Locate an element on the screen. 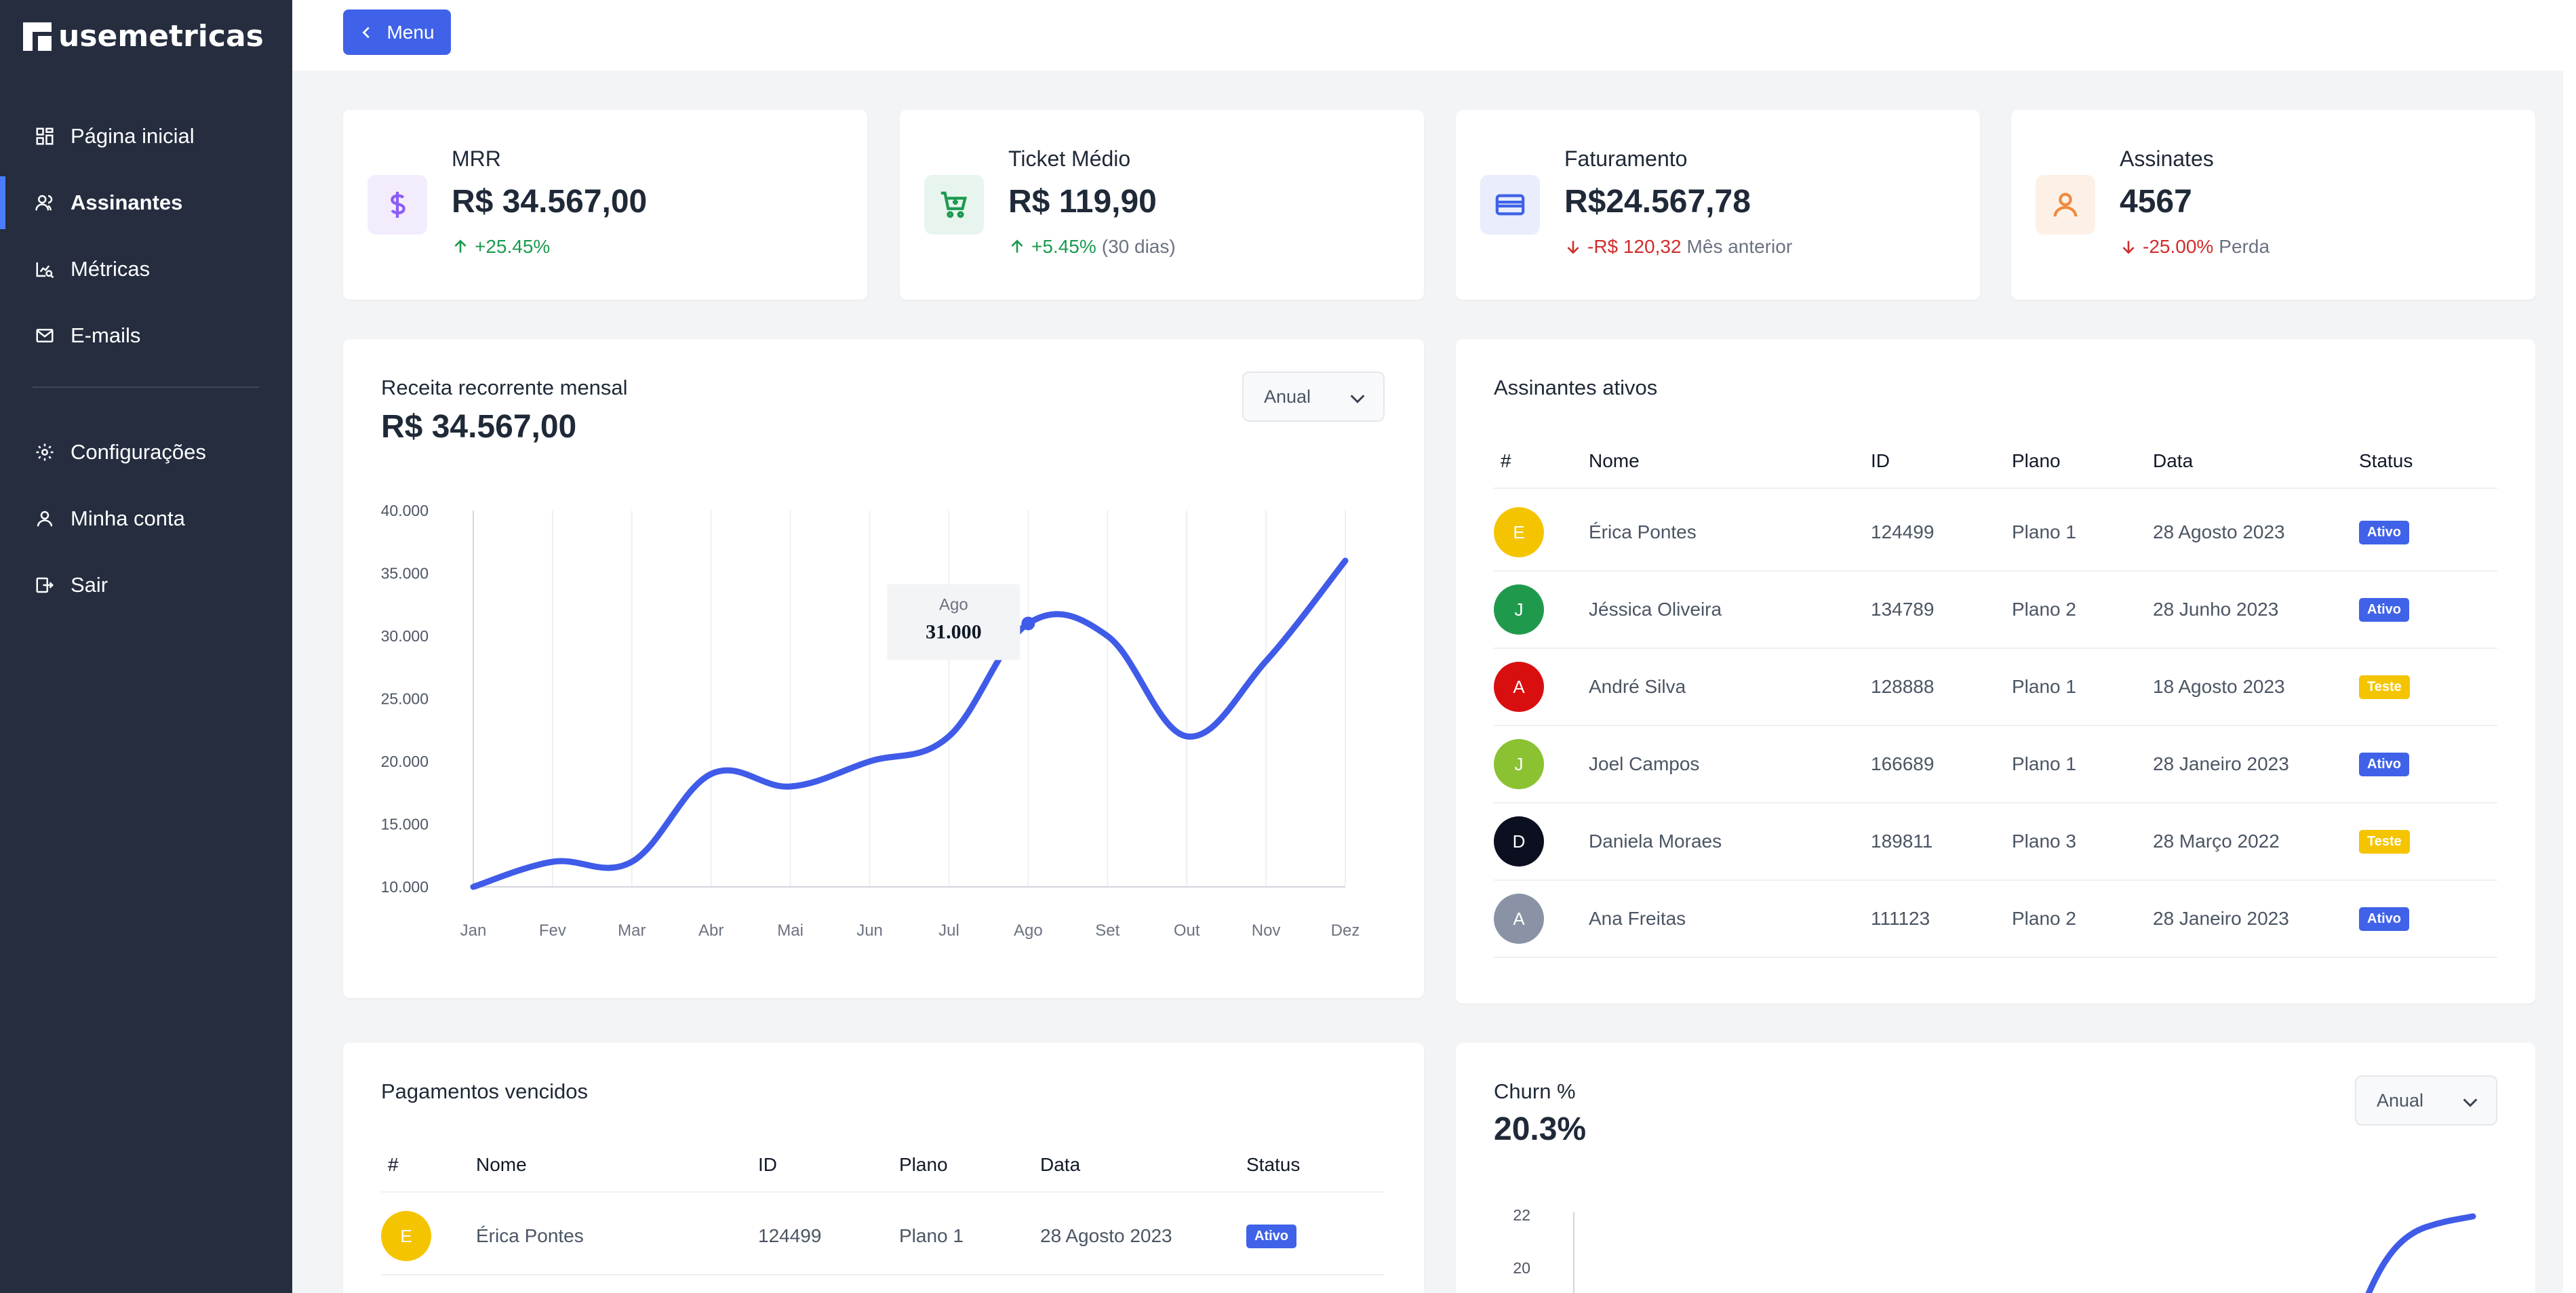 The height and width of the screenshot is (1293, 2576). y-tick-label: 40.000 is located at coordinates (405, 510).